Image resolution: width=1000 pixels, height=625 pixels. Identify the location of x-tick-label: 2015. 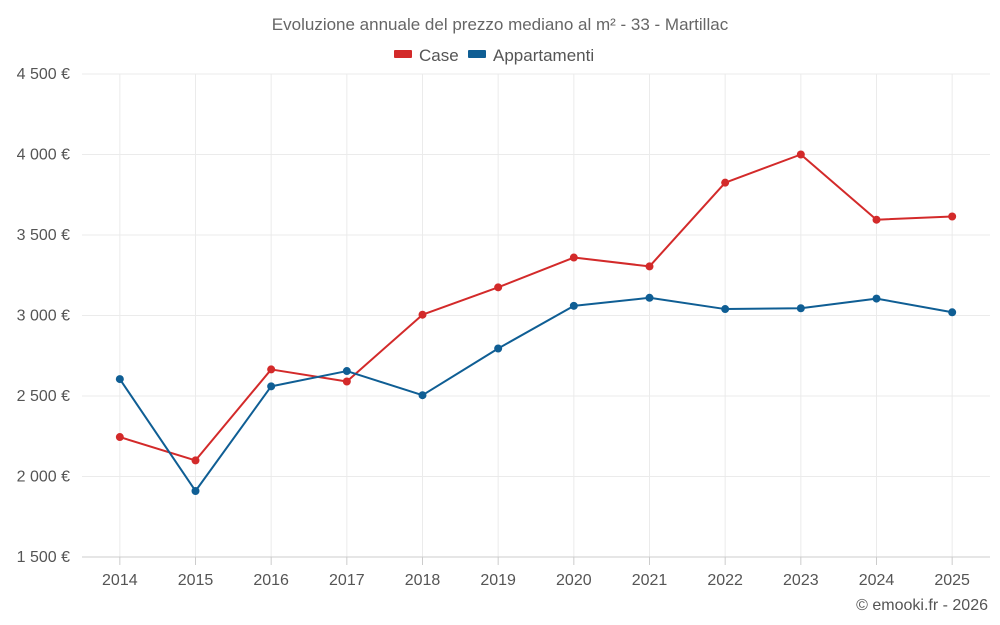
(196, 580).